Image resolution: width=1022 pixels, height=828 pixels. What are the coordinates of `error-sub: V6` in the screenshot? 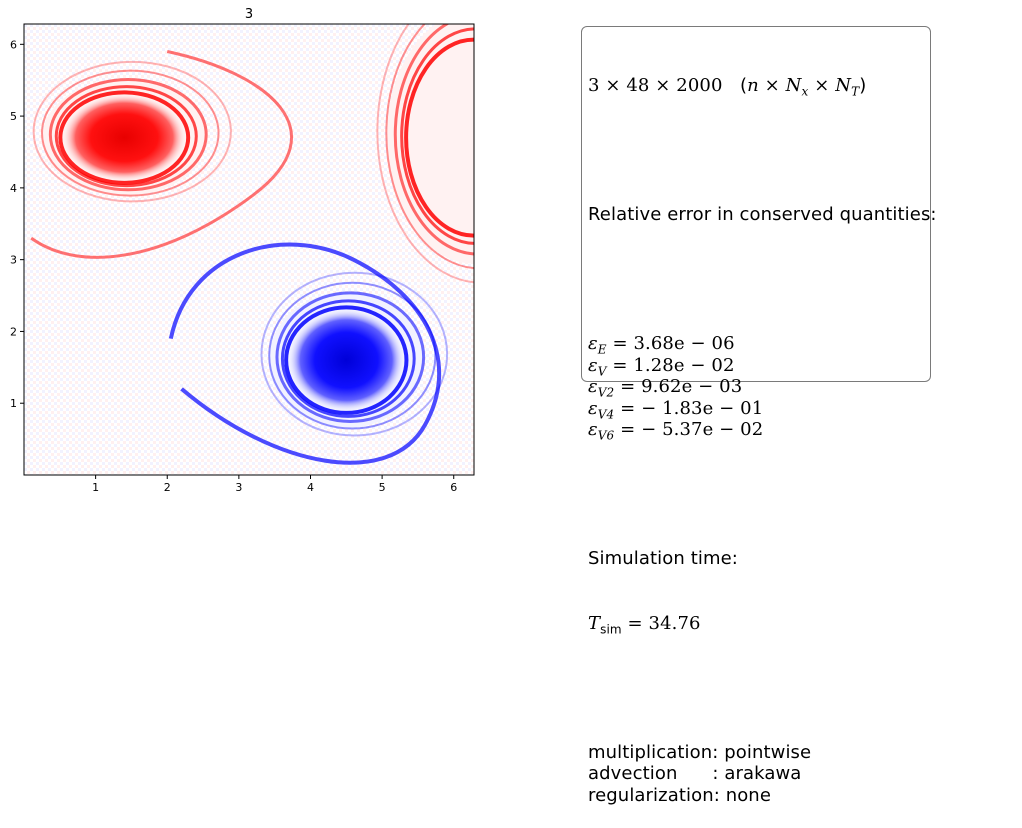 It's located at (606, 435).